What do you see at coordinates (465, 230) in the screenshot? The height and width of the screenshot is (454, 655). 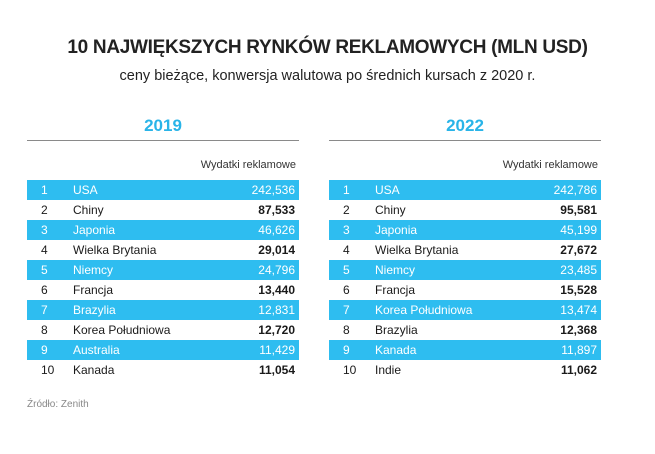 I see `table-row: 3 Japonia 45,199` at bounding box center [465, 230].